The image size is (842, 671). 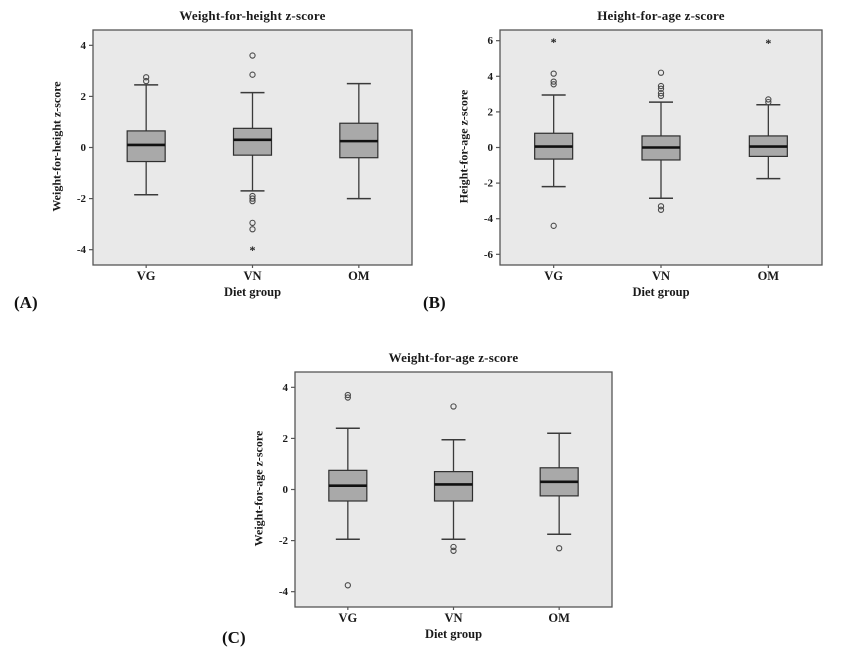 I want to click on chart-title: Weight-for-height z-score, so click(x=252, y=15).